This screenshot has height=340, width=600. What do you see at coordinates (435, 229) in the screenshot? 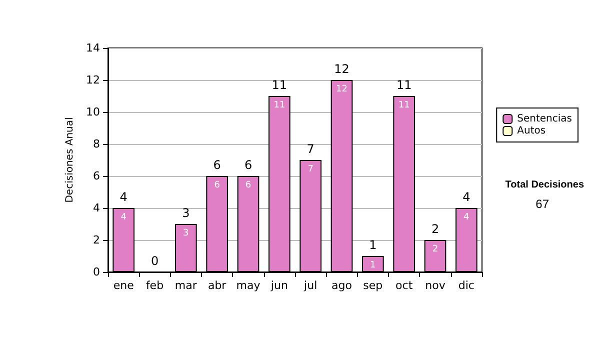
I see `total-label: 2` at bounding box center [435, 229].